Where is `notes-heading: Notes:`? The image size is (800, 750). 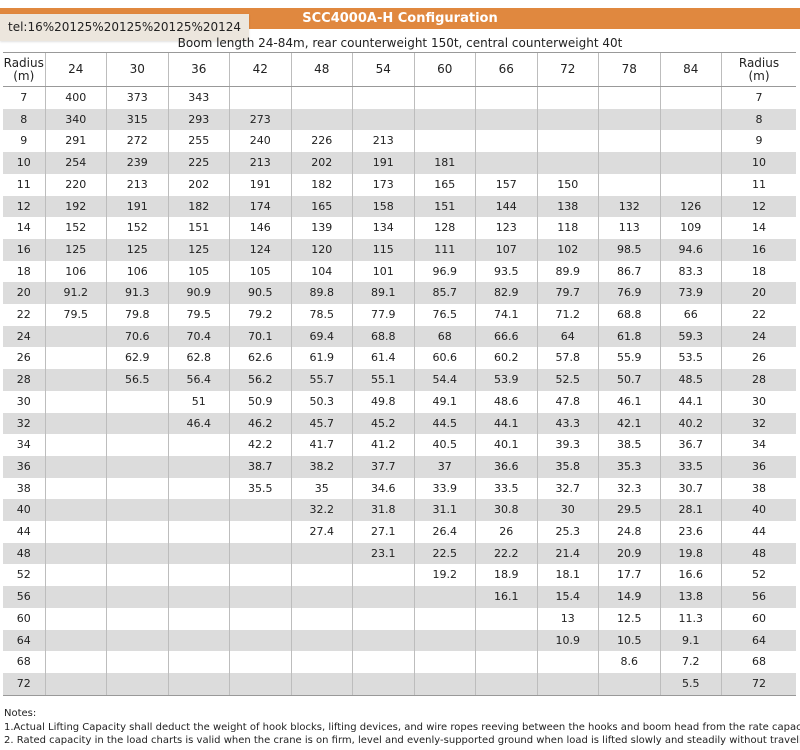
notes-heading: Notes: is located at coordinates (20, 713).